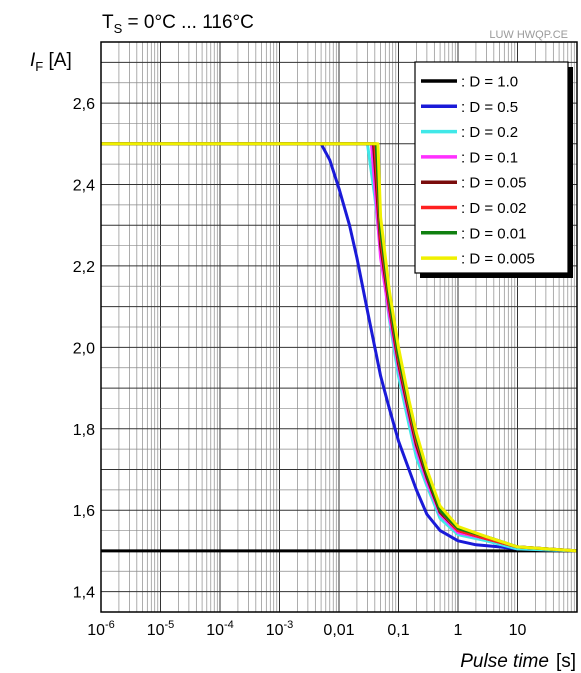 The image size is (581, 673). Describe the element at coordinates (161, 629) in the screenshot. I see `x-tick-label: 10⁻⁵` at that location.